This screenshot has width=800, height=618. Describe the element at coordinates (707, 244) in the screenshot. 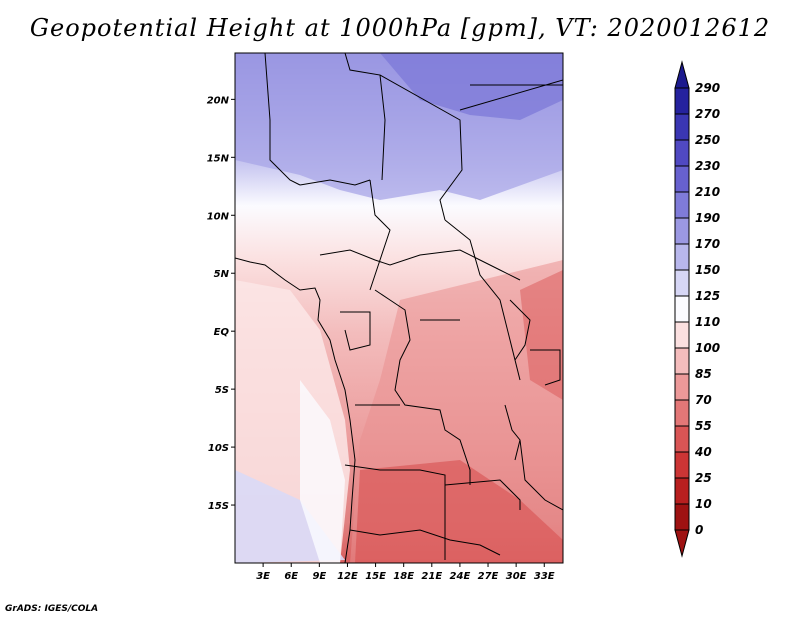

I see `colorbar-label: 170` at that location.